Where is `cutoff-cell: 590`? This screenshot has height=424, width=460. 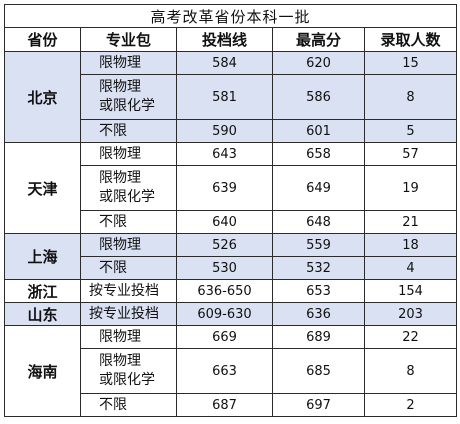
cutoff-cell: 590 is located at coordinates (224, 131).